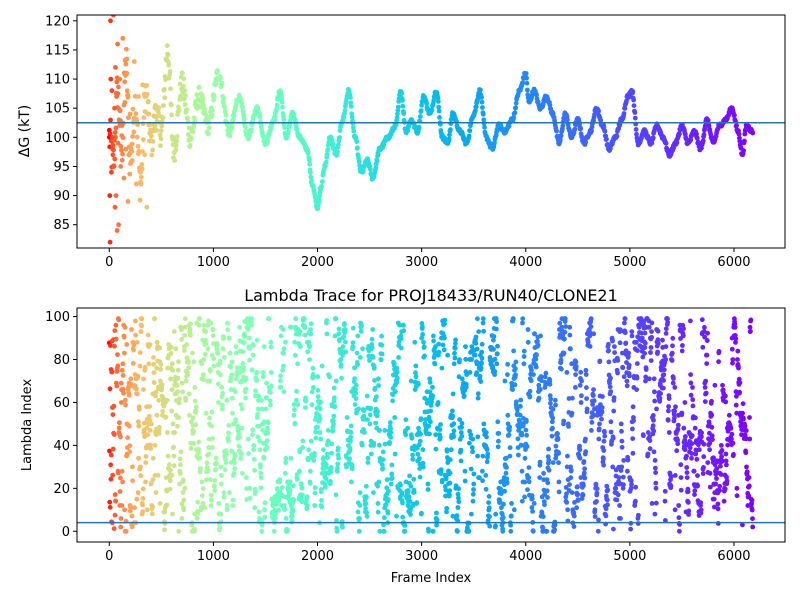  What do you see at coordinates (629, 262) in the screenshot?
I see `x-tick-label: 5000` at bounding box center [629, 262].